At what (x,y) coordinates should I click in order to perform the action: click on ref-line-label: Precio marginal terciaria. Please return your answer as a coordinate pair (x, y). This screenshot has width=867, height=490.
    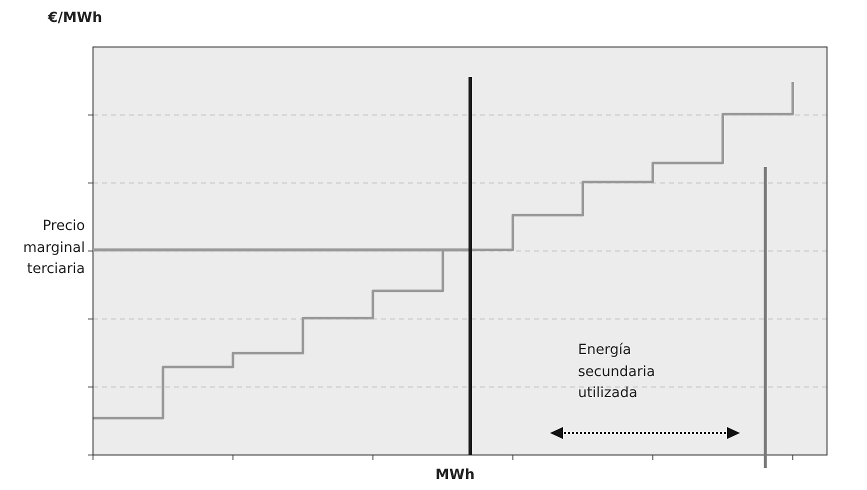
    Looking at the image, I should click on (54, 248).